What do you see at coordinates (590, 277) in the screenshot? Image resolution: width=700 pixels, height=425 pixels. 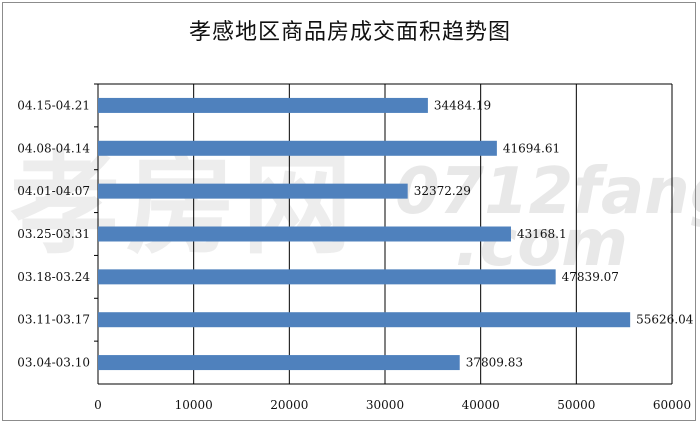 I see `value-label: 47839.07` at bounding box center [590, 277].